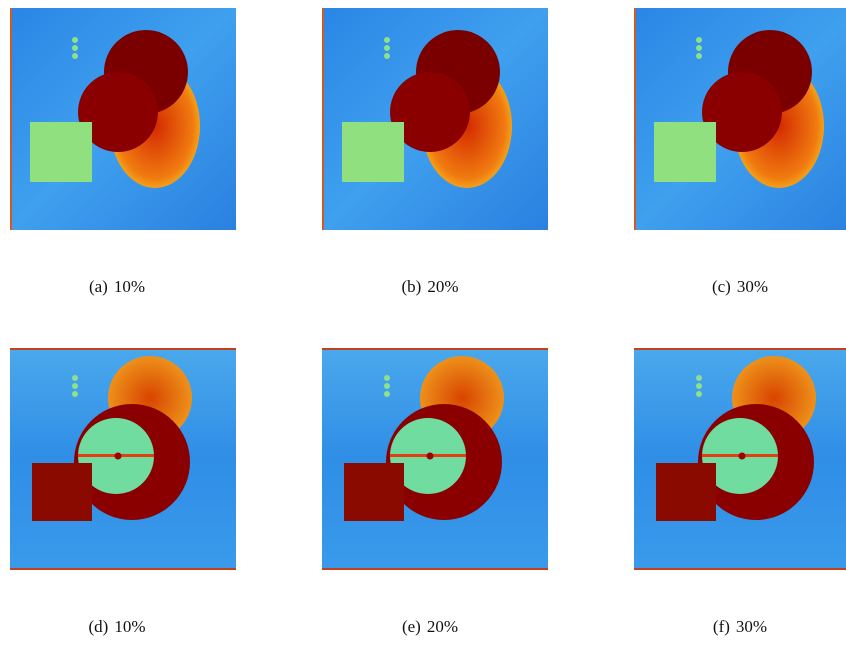 The height and width of the screenshot is (646, 846). I want to click on caption-label: (b), so click(412, 286).